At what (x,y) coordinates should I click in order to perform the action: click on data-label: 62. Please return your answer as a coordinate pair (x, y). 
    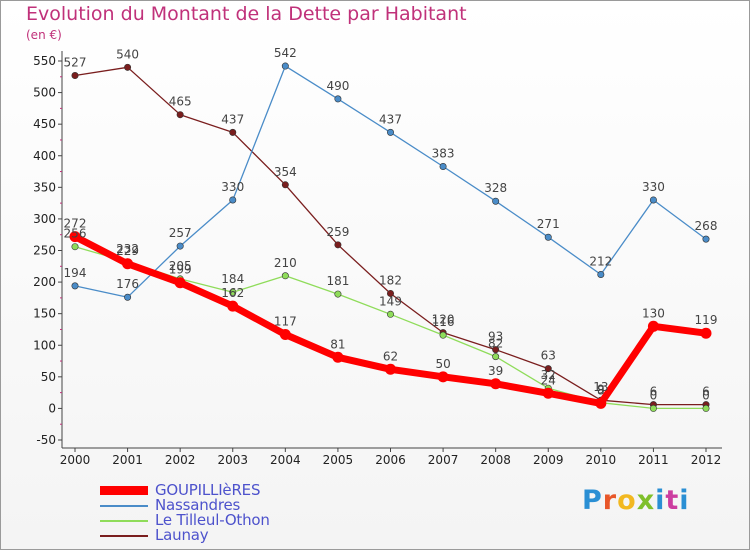
    Looking at the image, I should click on (390, 356).